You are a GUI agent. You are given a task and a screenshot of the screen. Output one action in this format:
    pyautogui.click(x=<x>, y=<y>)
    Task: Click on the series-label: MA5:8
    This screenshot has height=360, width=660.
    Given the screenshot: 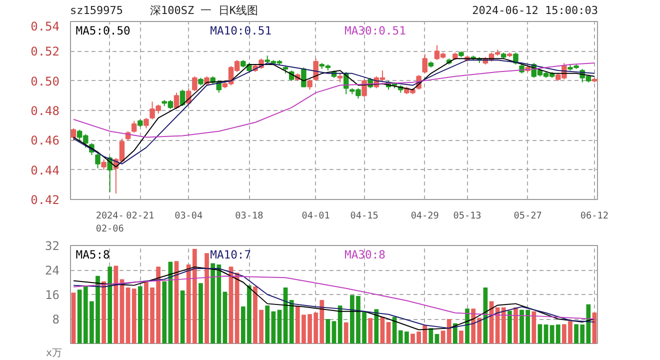 What is the action you would take?
    pyautogui.click(x=93, y=255)
    